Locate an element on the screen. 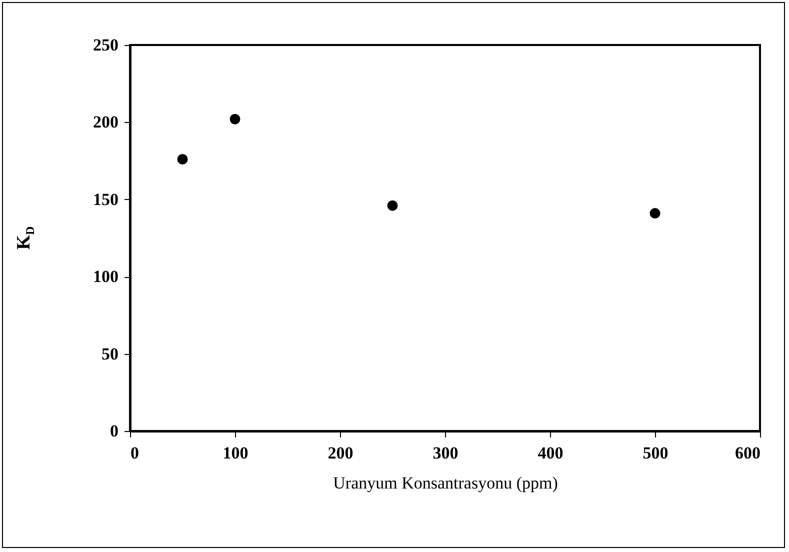  x-tick-label: 400 is located at coordinates (551, 453).